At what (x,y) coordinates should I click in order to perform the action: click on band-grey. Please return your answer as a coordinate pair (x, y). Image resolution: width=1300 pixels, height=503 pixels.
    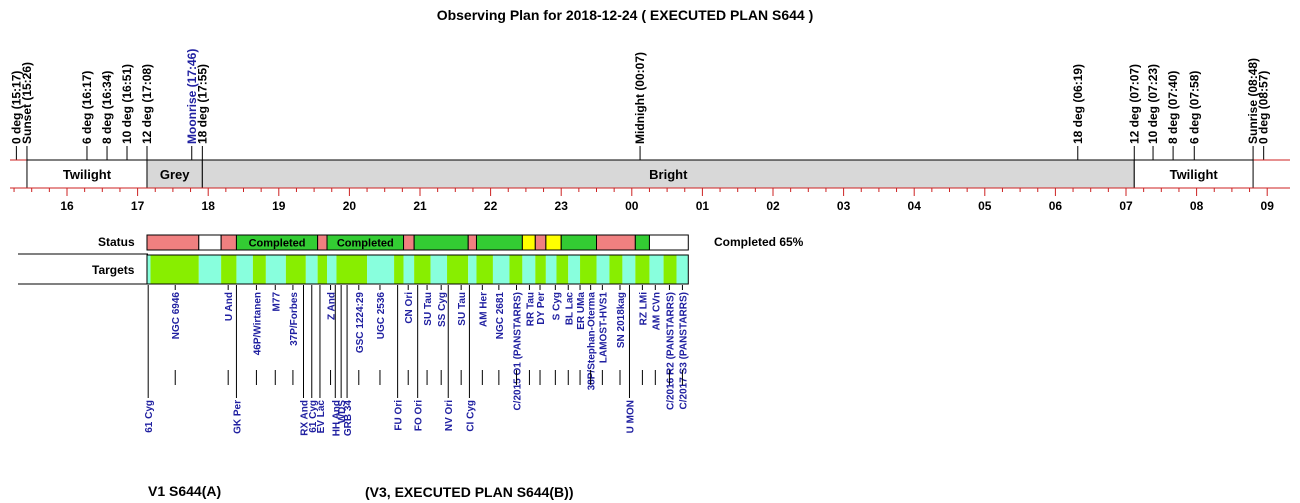
    Looking at the image, I should click on (174, 174).